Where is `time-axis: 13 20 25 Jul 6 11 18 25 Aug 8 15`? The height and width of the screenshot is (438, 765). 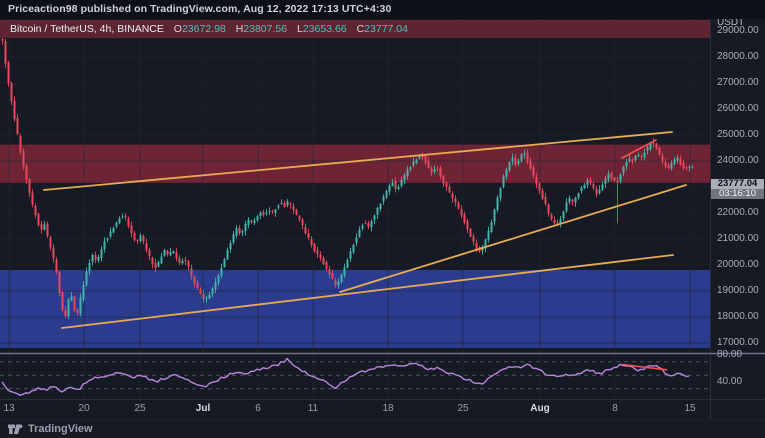
time-axis: 13 20 25 Jul 6 11 18 25 Aug 8 15 is located at coordinates (382, 409).